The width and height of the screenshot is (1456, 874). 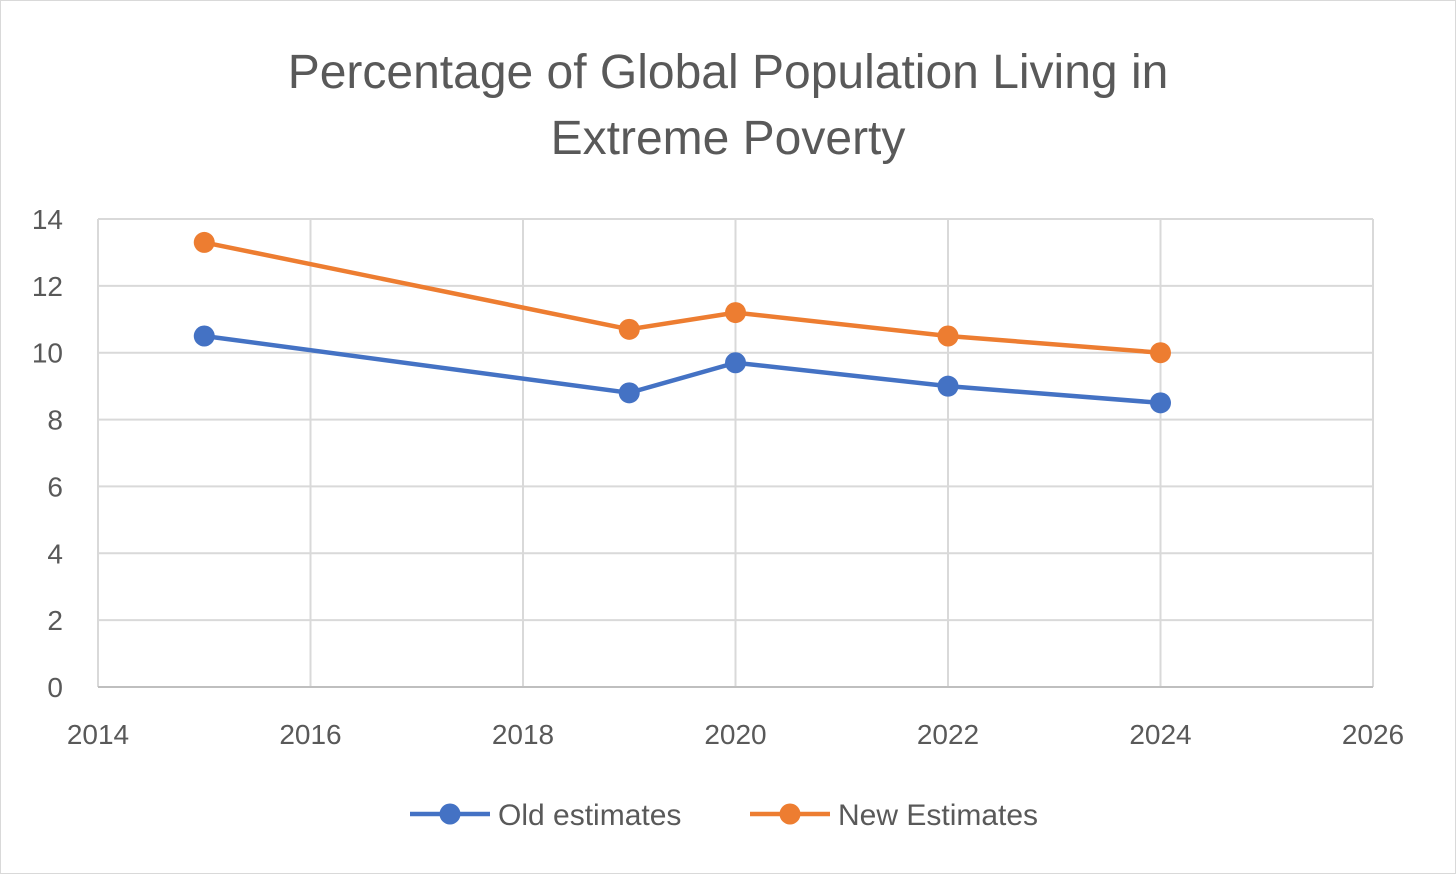 What do you see at coordinates (523, 734) in the screenshot?
I see `x-tick-label: 2018` at bounding box center [523, 734].